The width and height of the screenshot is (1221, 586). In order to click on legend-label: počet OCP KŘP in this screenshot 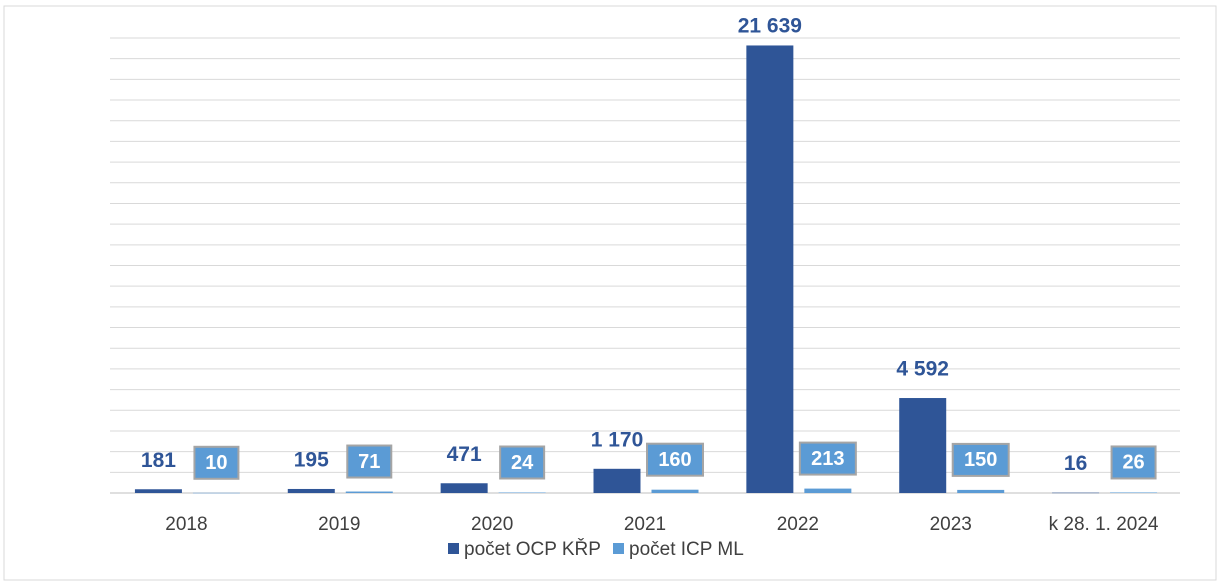, I will do `click(532, 549)`.